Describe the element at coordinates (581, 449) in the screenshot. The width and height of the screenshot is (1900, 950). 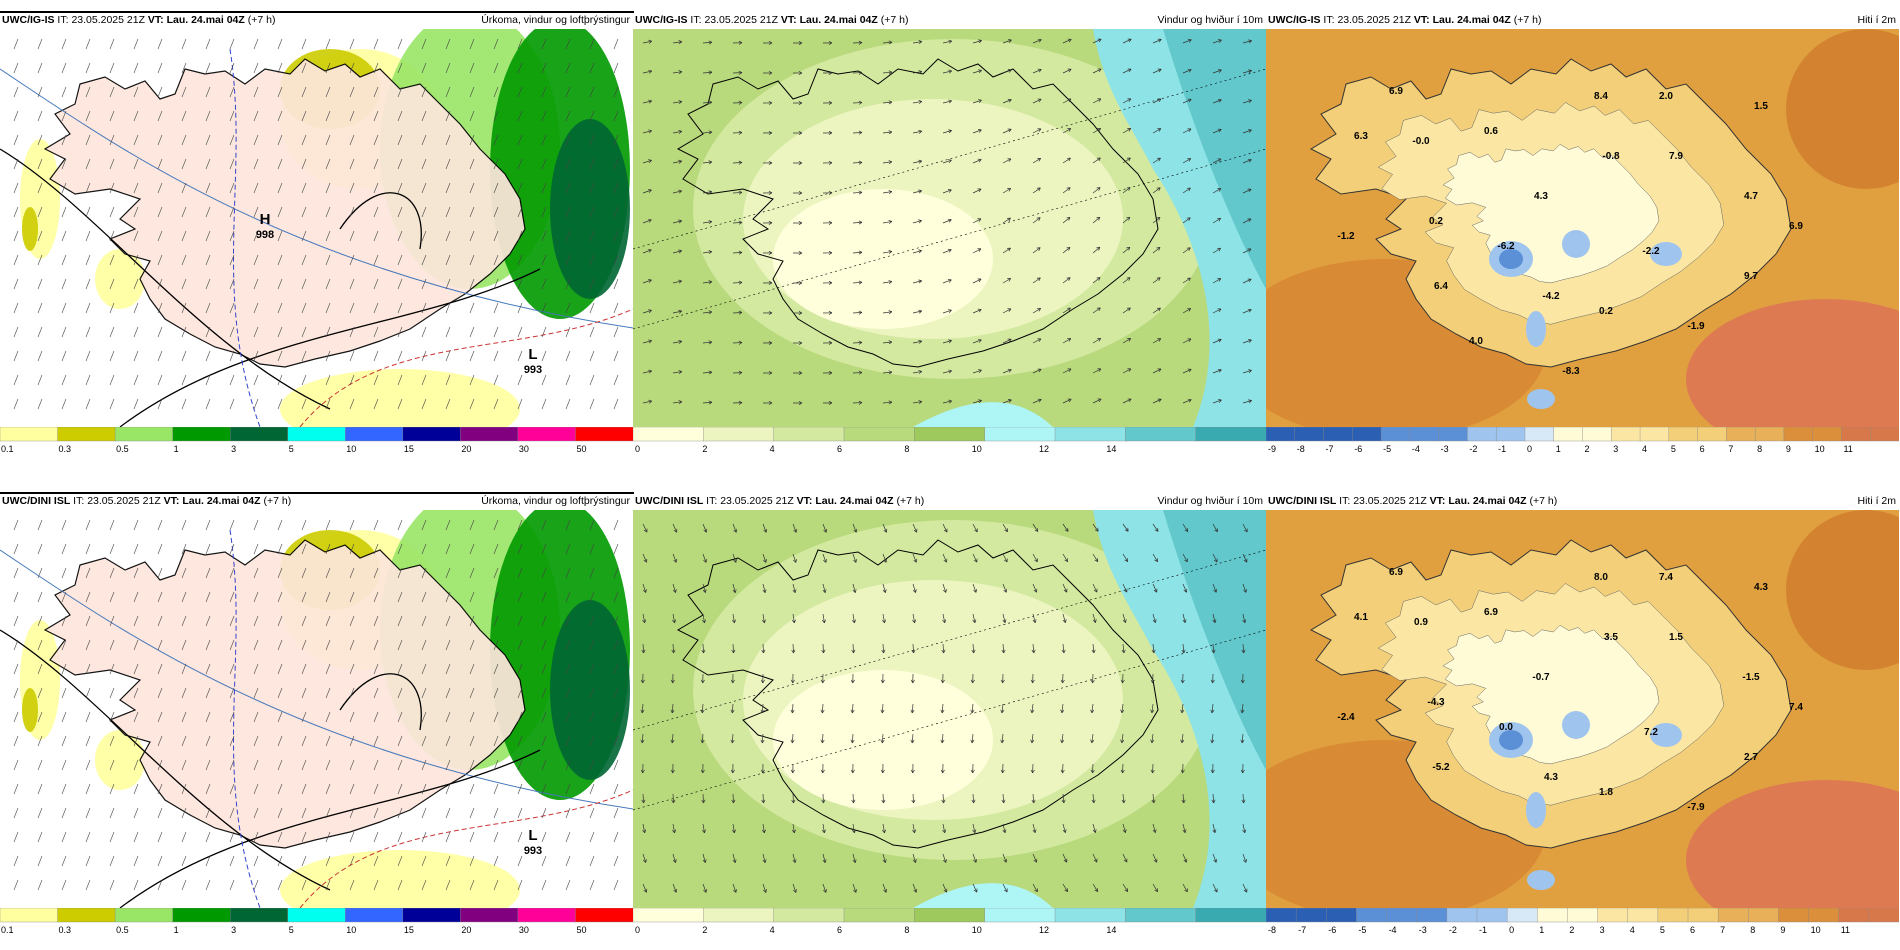
I see `colorbar-tick-label: 50` at that location.